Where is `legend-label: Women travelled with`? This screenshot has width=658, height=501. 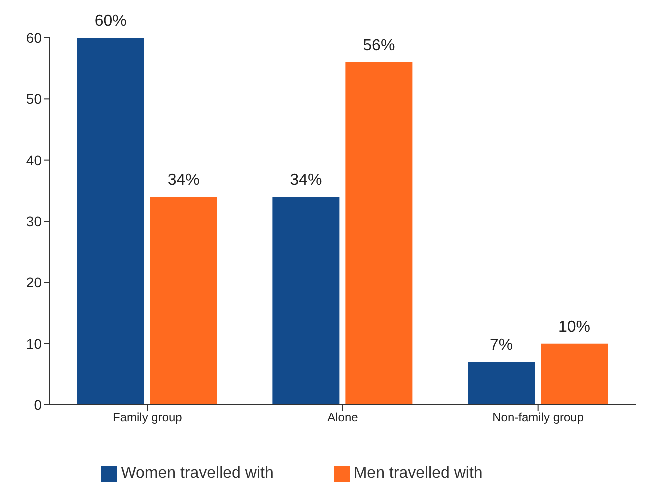
legend-label: Women travelled with is located at coordinates (197, 473).